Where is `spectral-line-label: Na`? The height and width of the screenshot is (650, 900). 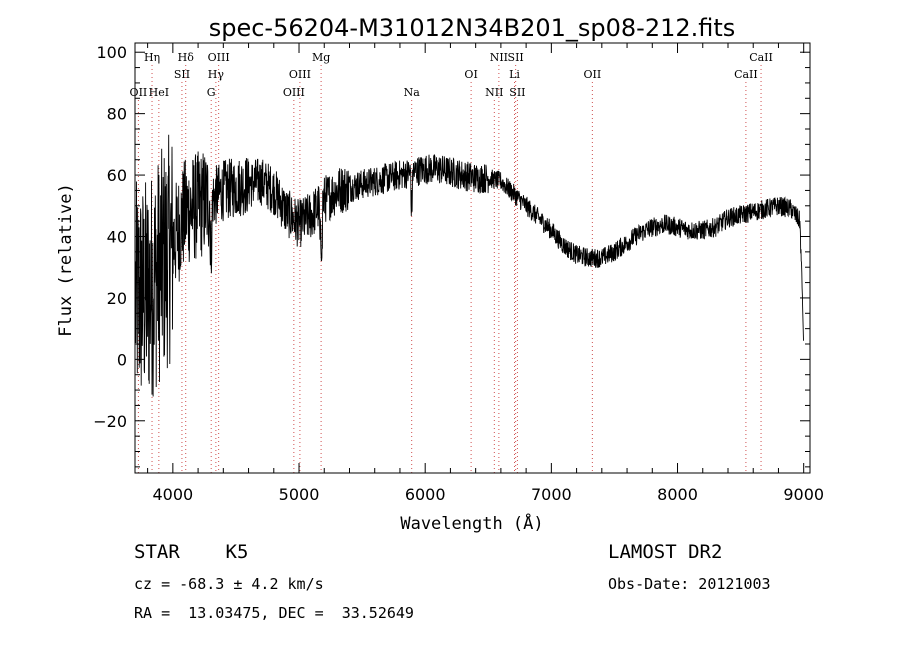 spectral-line-label: Na is located at coordinates (412, 92).